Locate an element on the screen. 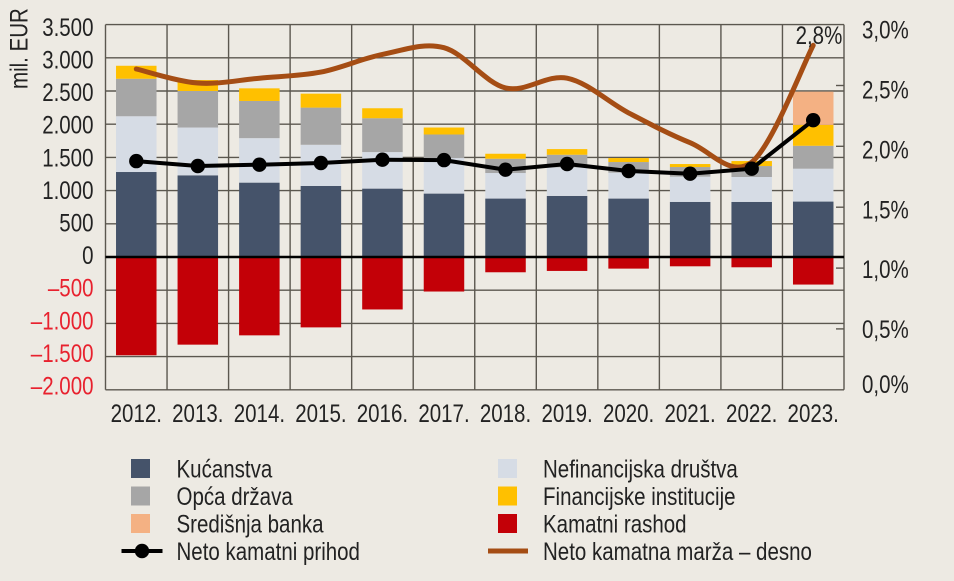  svg-text: 2016. is located at coordinates (382, 413).